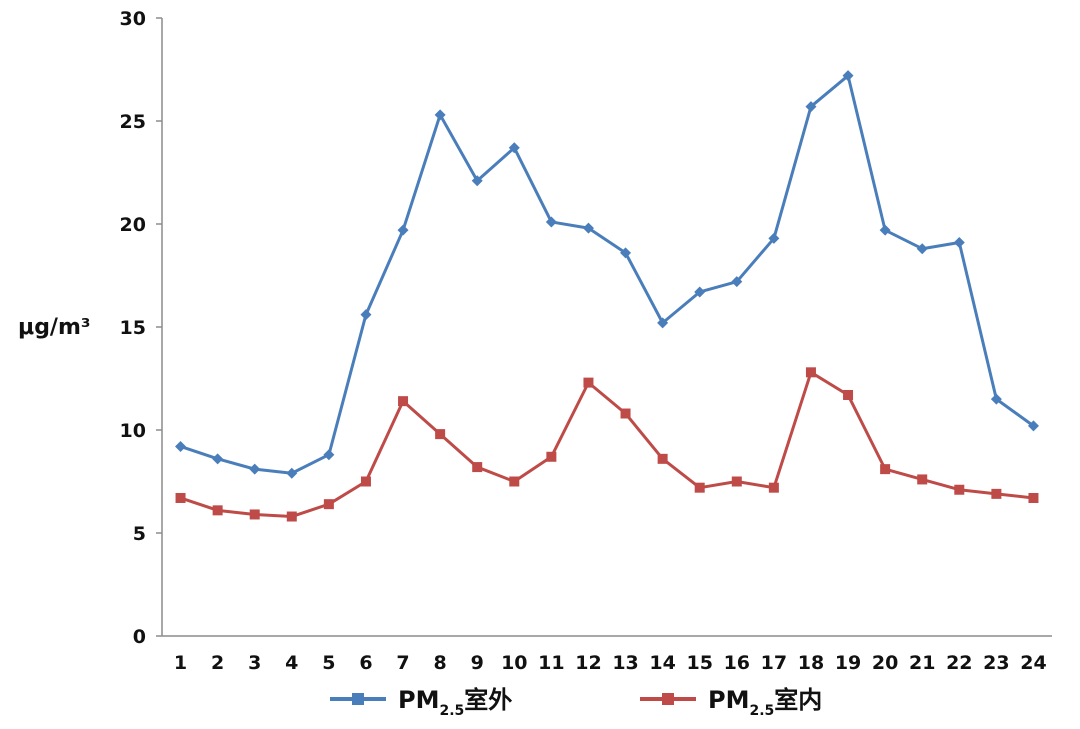  I want to click on y-tick-label: 30, so click(133, 19).